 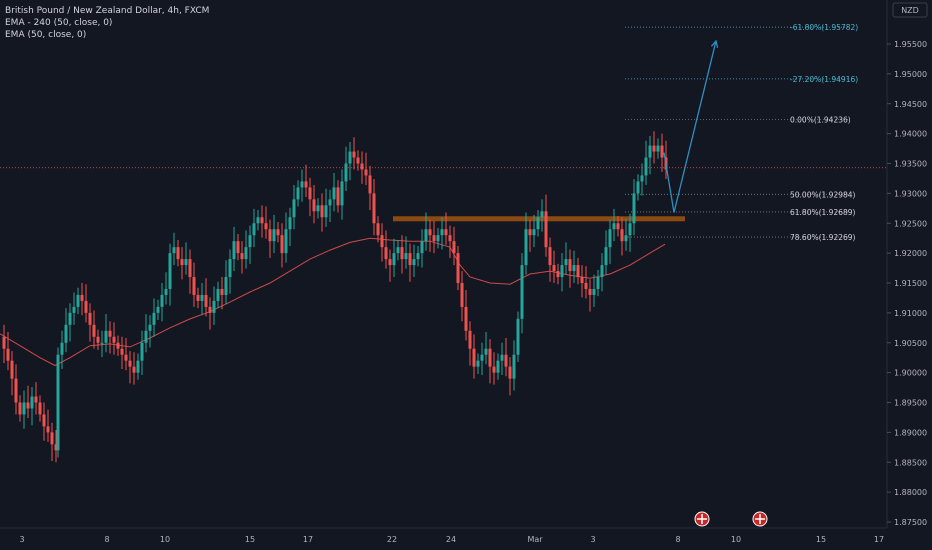 I want to click on price-tick-label: 1.89000, so click(x=910, y=432).